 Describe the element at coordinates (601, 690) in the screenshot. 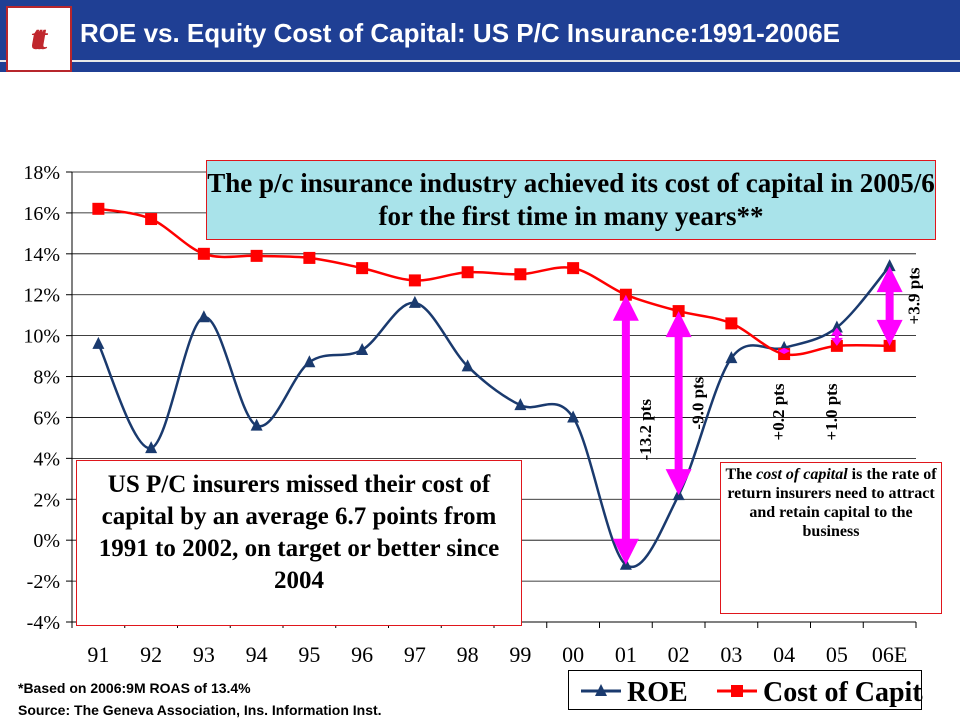

I see `legend-roe-marker` at that location.